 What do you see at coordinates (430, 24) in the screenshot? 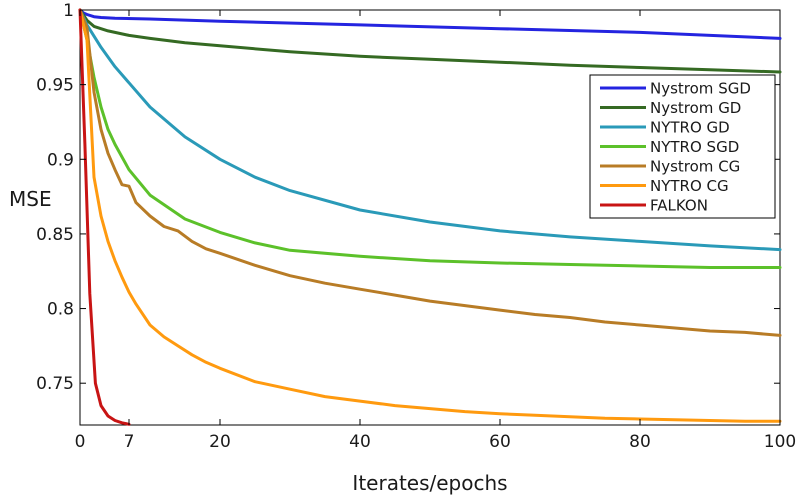
I see `series-line-nystrom-sgd` at bounding box center [430, 24].